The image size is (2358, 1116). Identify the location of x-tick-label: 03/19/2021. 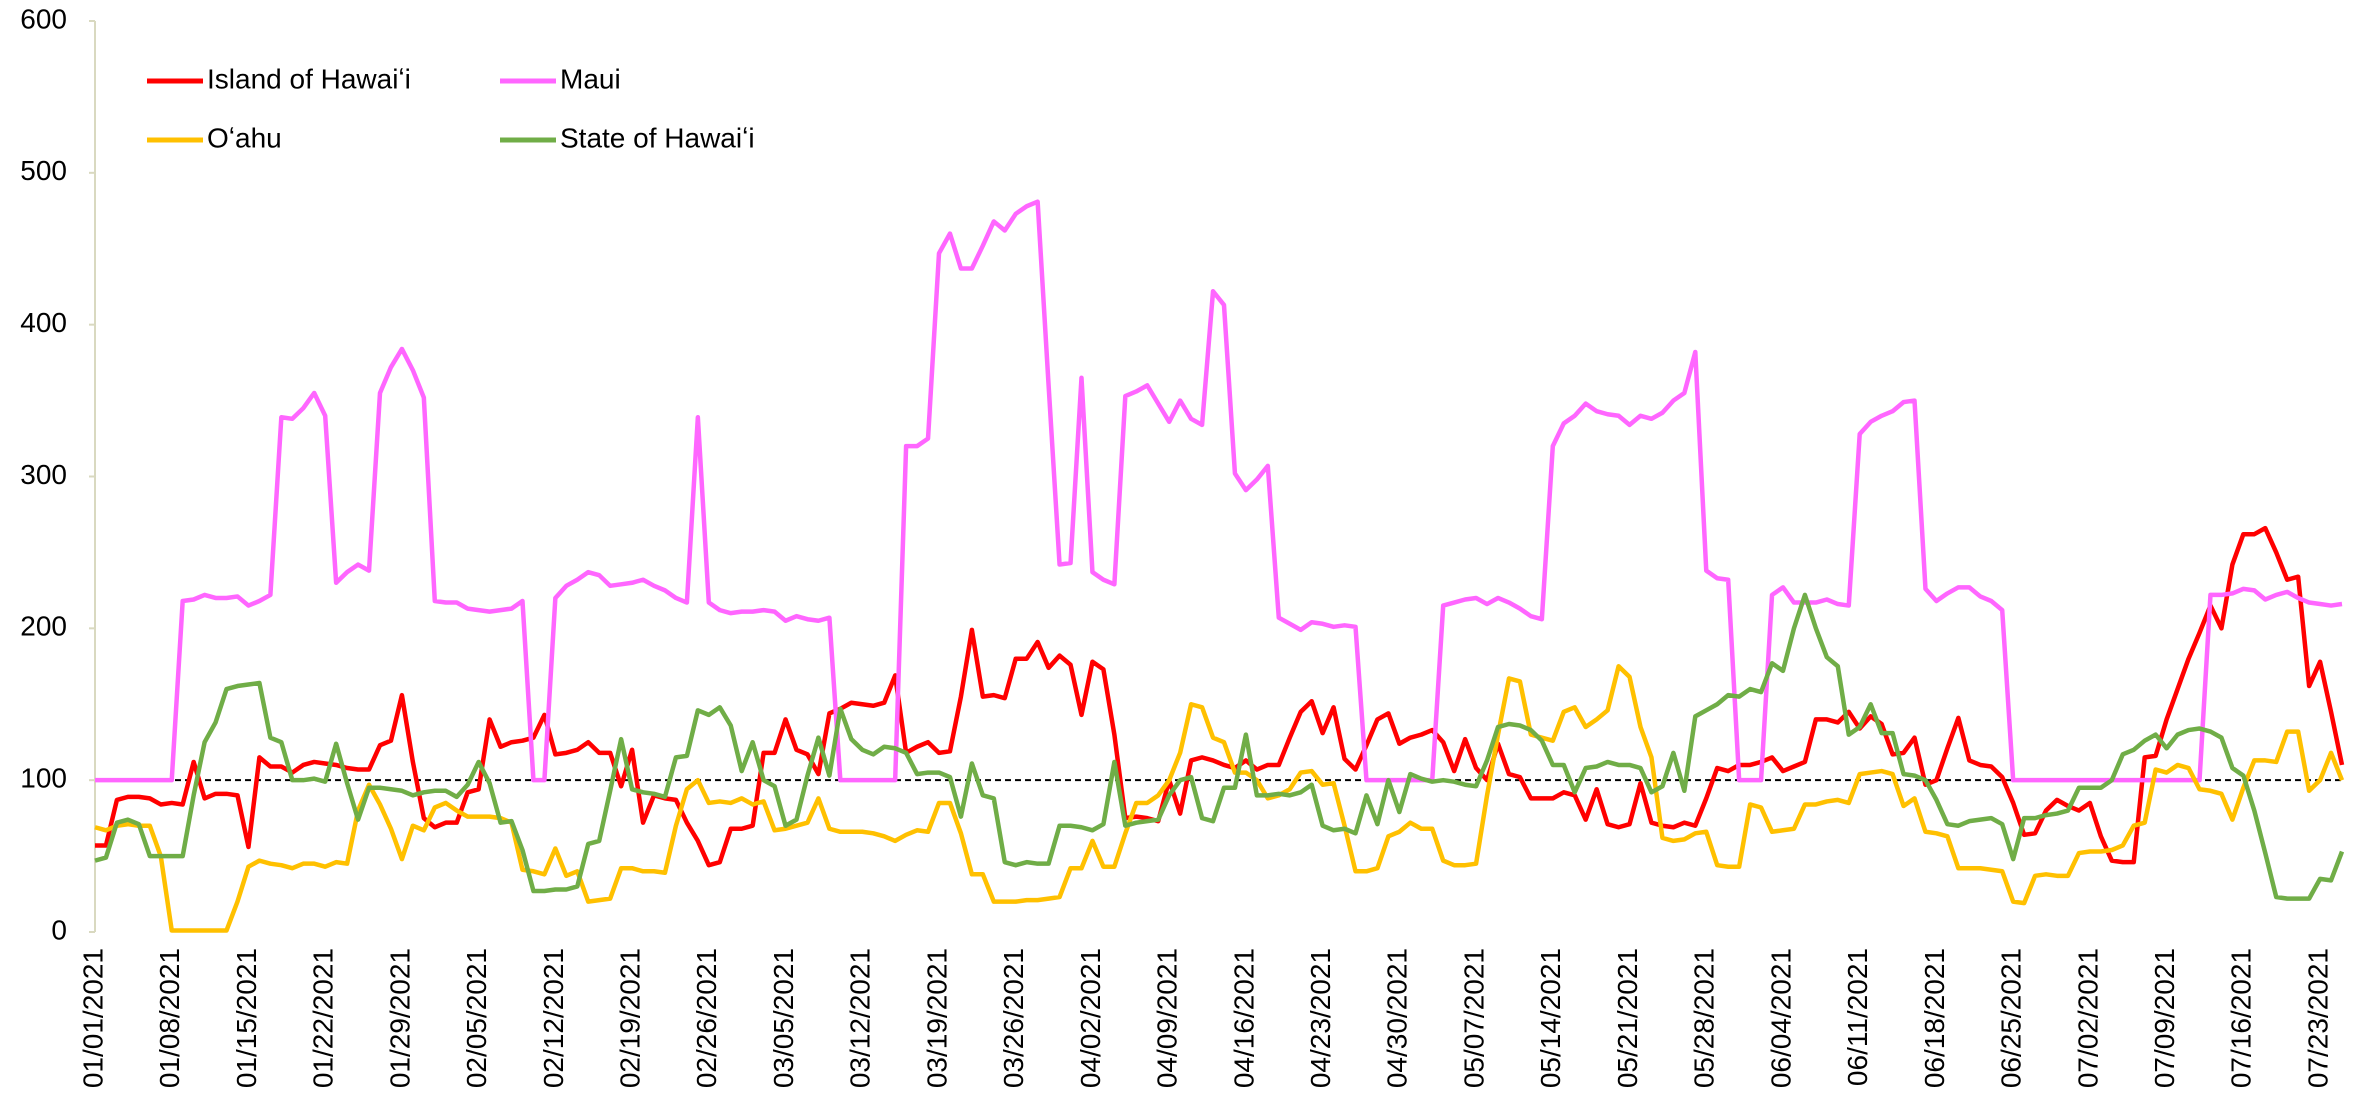
(936, 1018).